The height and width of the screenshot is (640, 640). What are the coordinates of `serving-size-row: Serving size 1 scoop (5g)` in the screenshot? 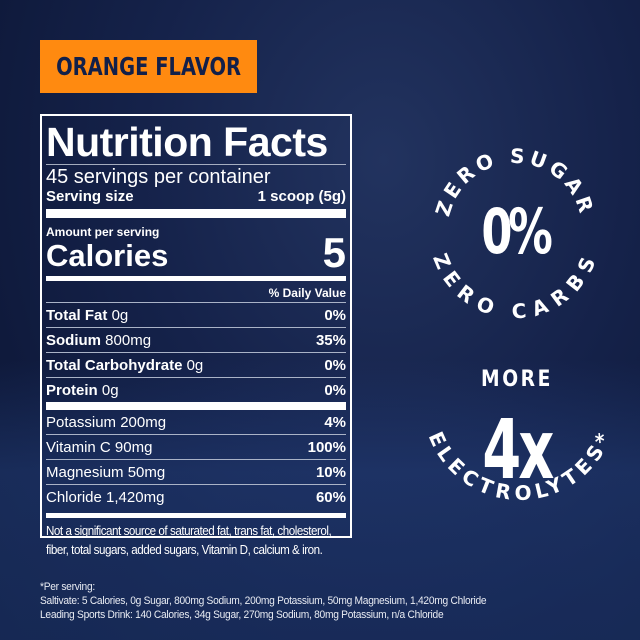 It's located at (196, 197).